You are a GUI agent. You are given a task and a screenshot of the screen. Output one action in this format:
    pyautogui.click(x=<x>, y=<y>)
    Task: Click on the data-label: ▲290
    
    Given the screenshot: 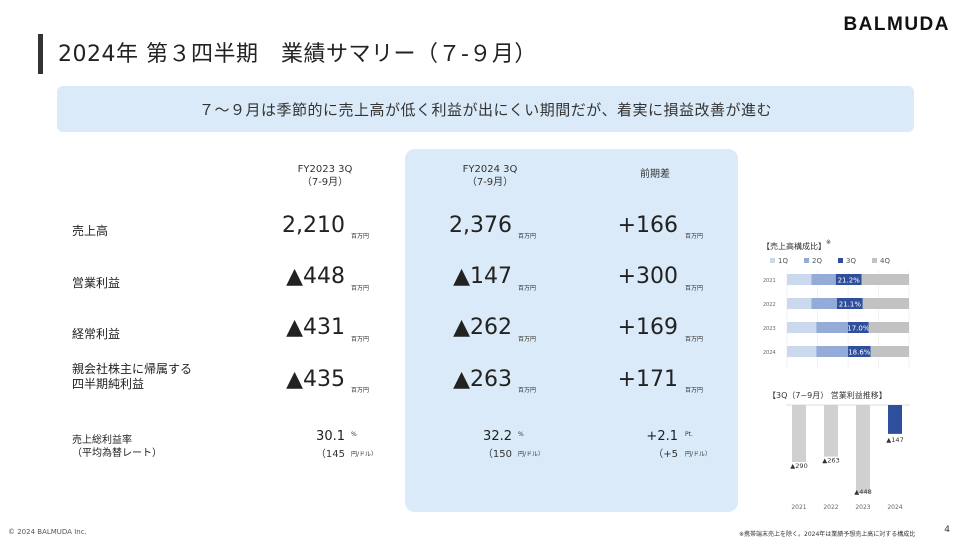 What is the action you would take?
    pyautogui.click(x=798, y=466)
    